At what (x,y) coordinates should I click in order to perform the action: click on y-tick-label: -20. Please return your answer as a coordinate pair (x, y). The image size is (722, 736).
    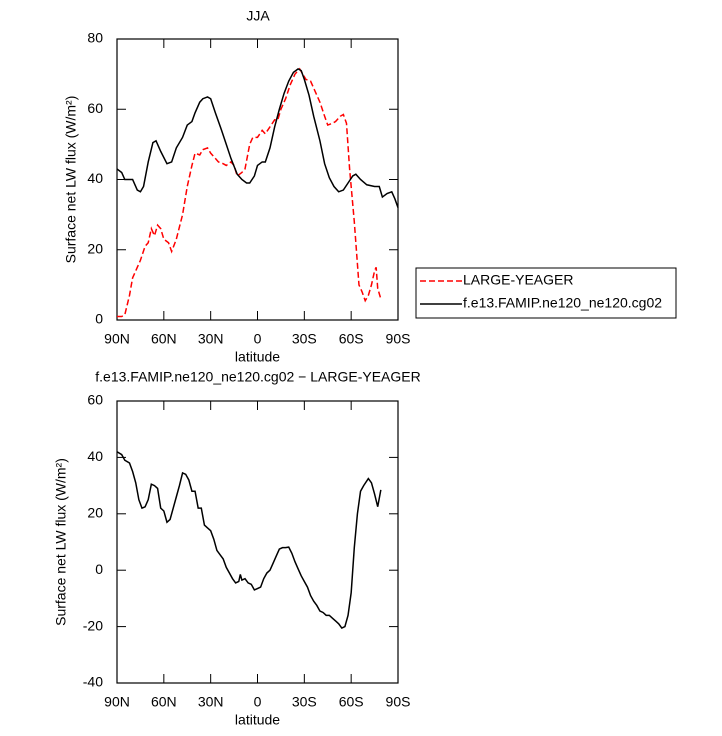
    Looking at the image, I should click on (93, 625).